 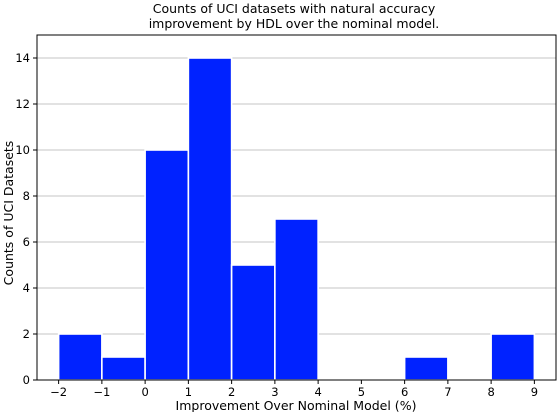 I want to click on x-tick-label: 1, so click(x=188, y=392).